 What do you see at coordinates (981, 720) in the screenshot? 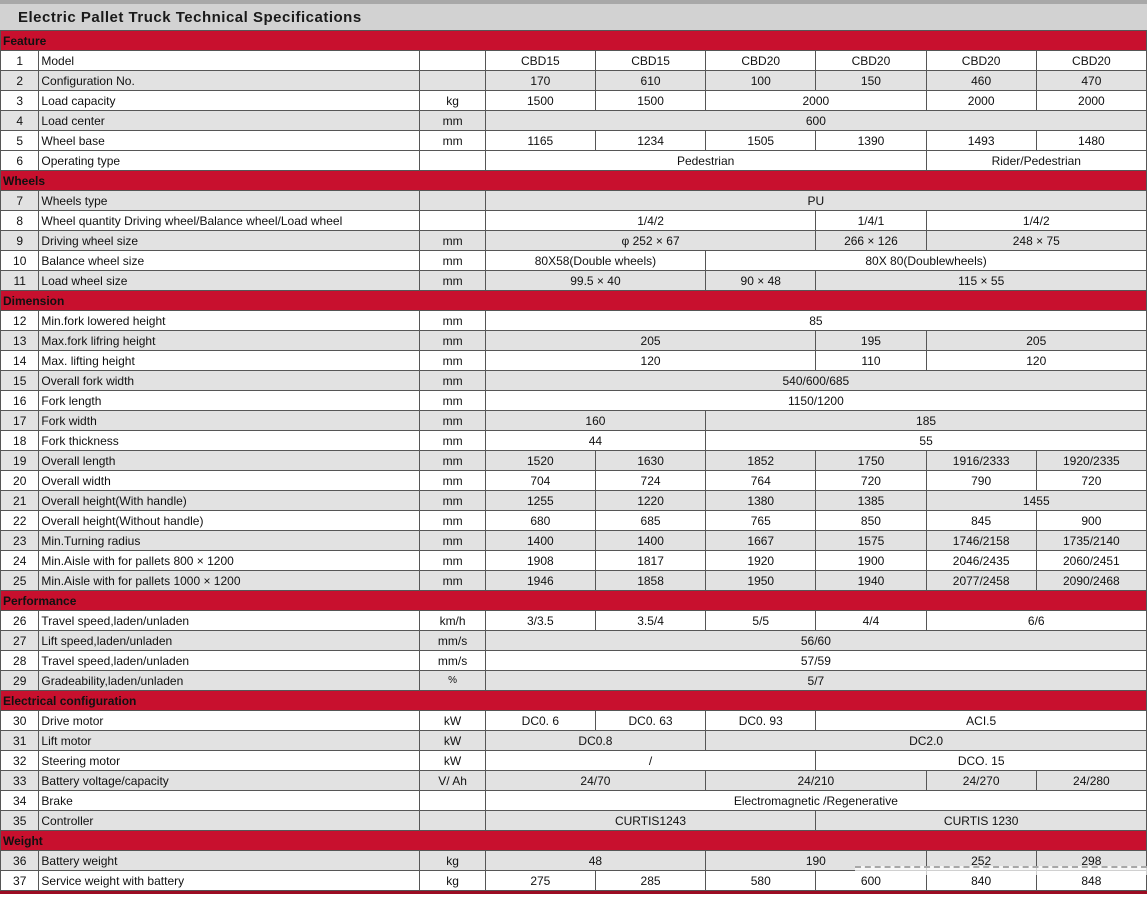
I see `value-cell: ACI.5` at bounding box center [981, 720].